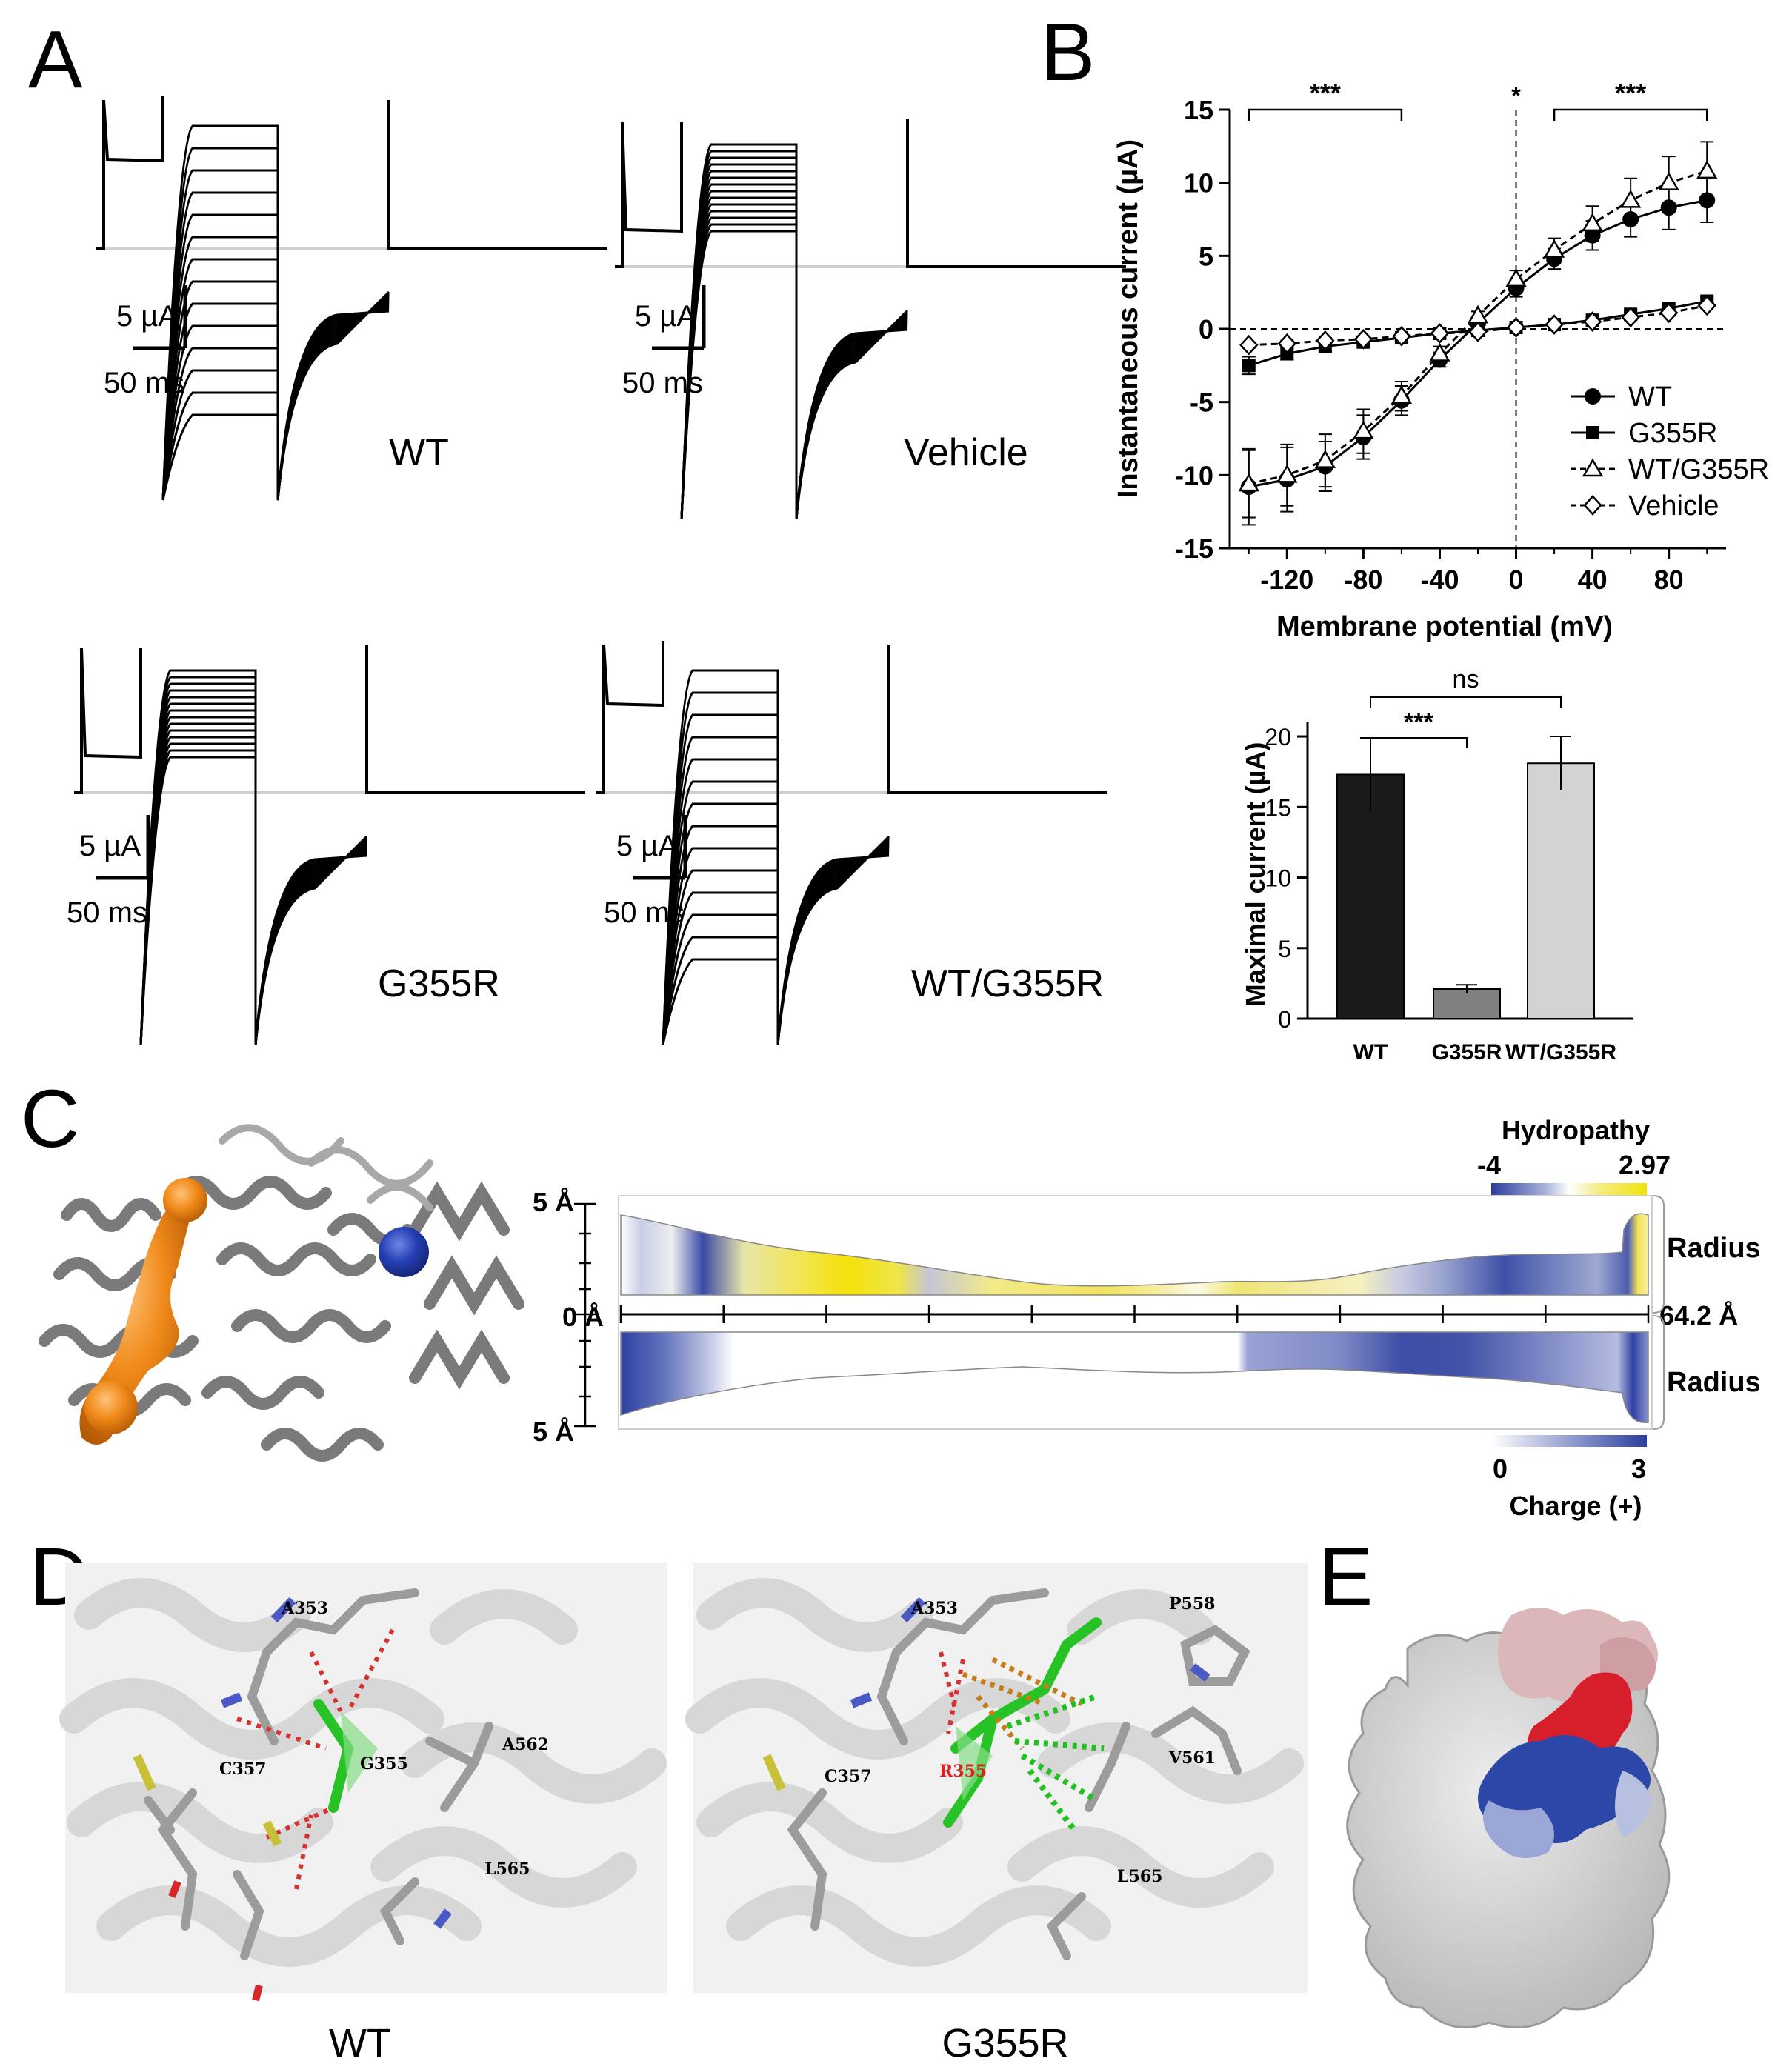 The width and height of the screenshot is (1792, 2064). I want to click on iv-y-tick-label: -10, so click(1194, 475).